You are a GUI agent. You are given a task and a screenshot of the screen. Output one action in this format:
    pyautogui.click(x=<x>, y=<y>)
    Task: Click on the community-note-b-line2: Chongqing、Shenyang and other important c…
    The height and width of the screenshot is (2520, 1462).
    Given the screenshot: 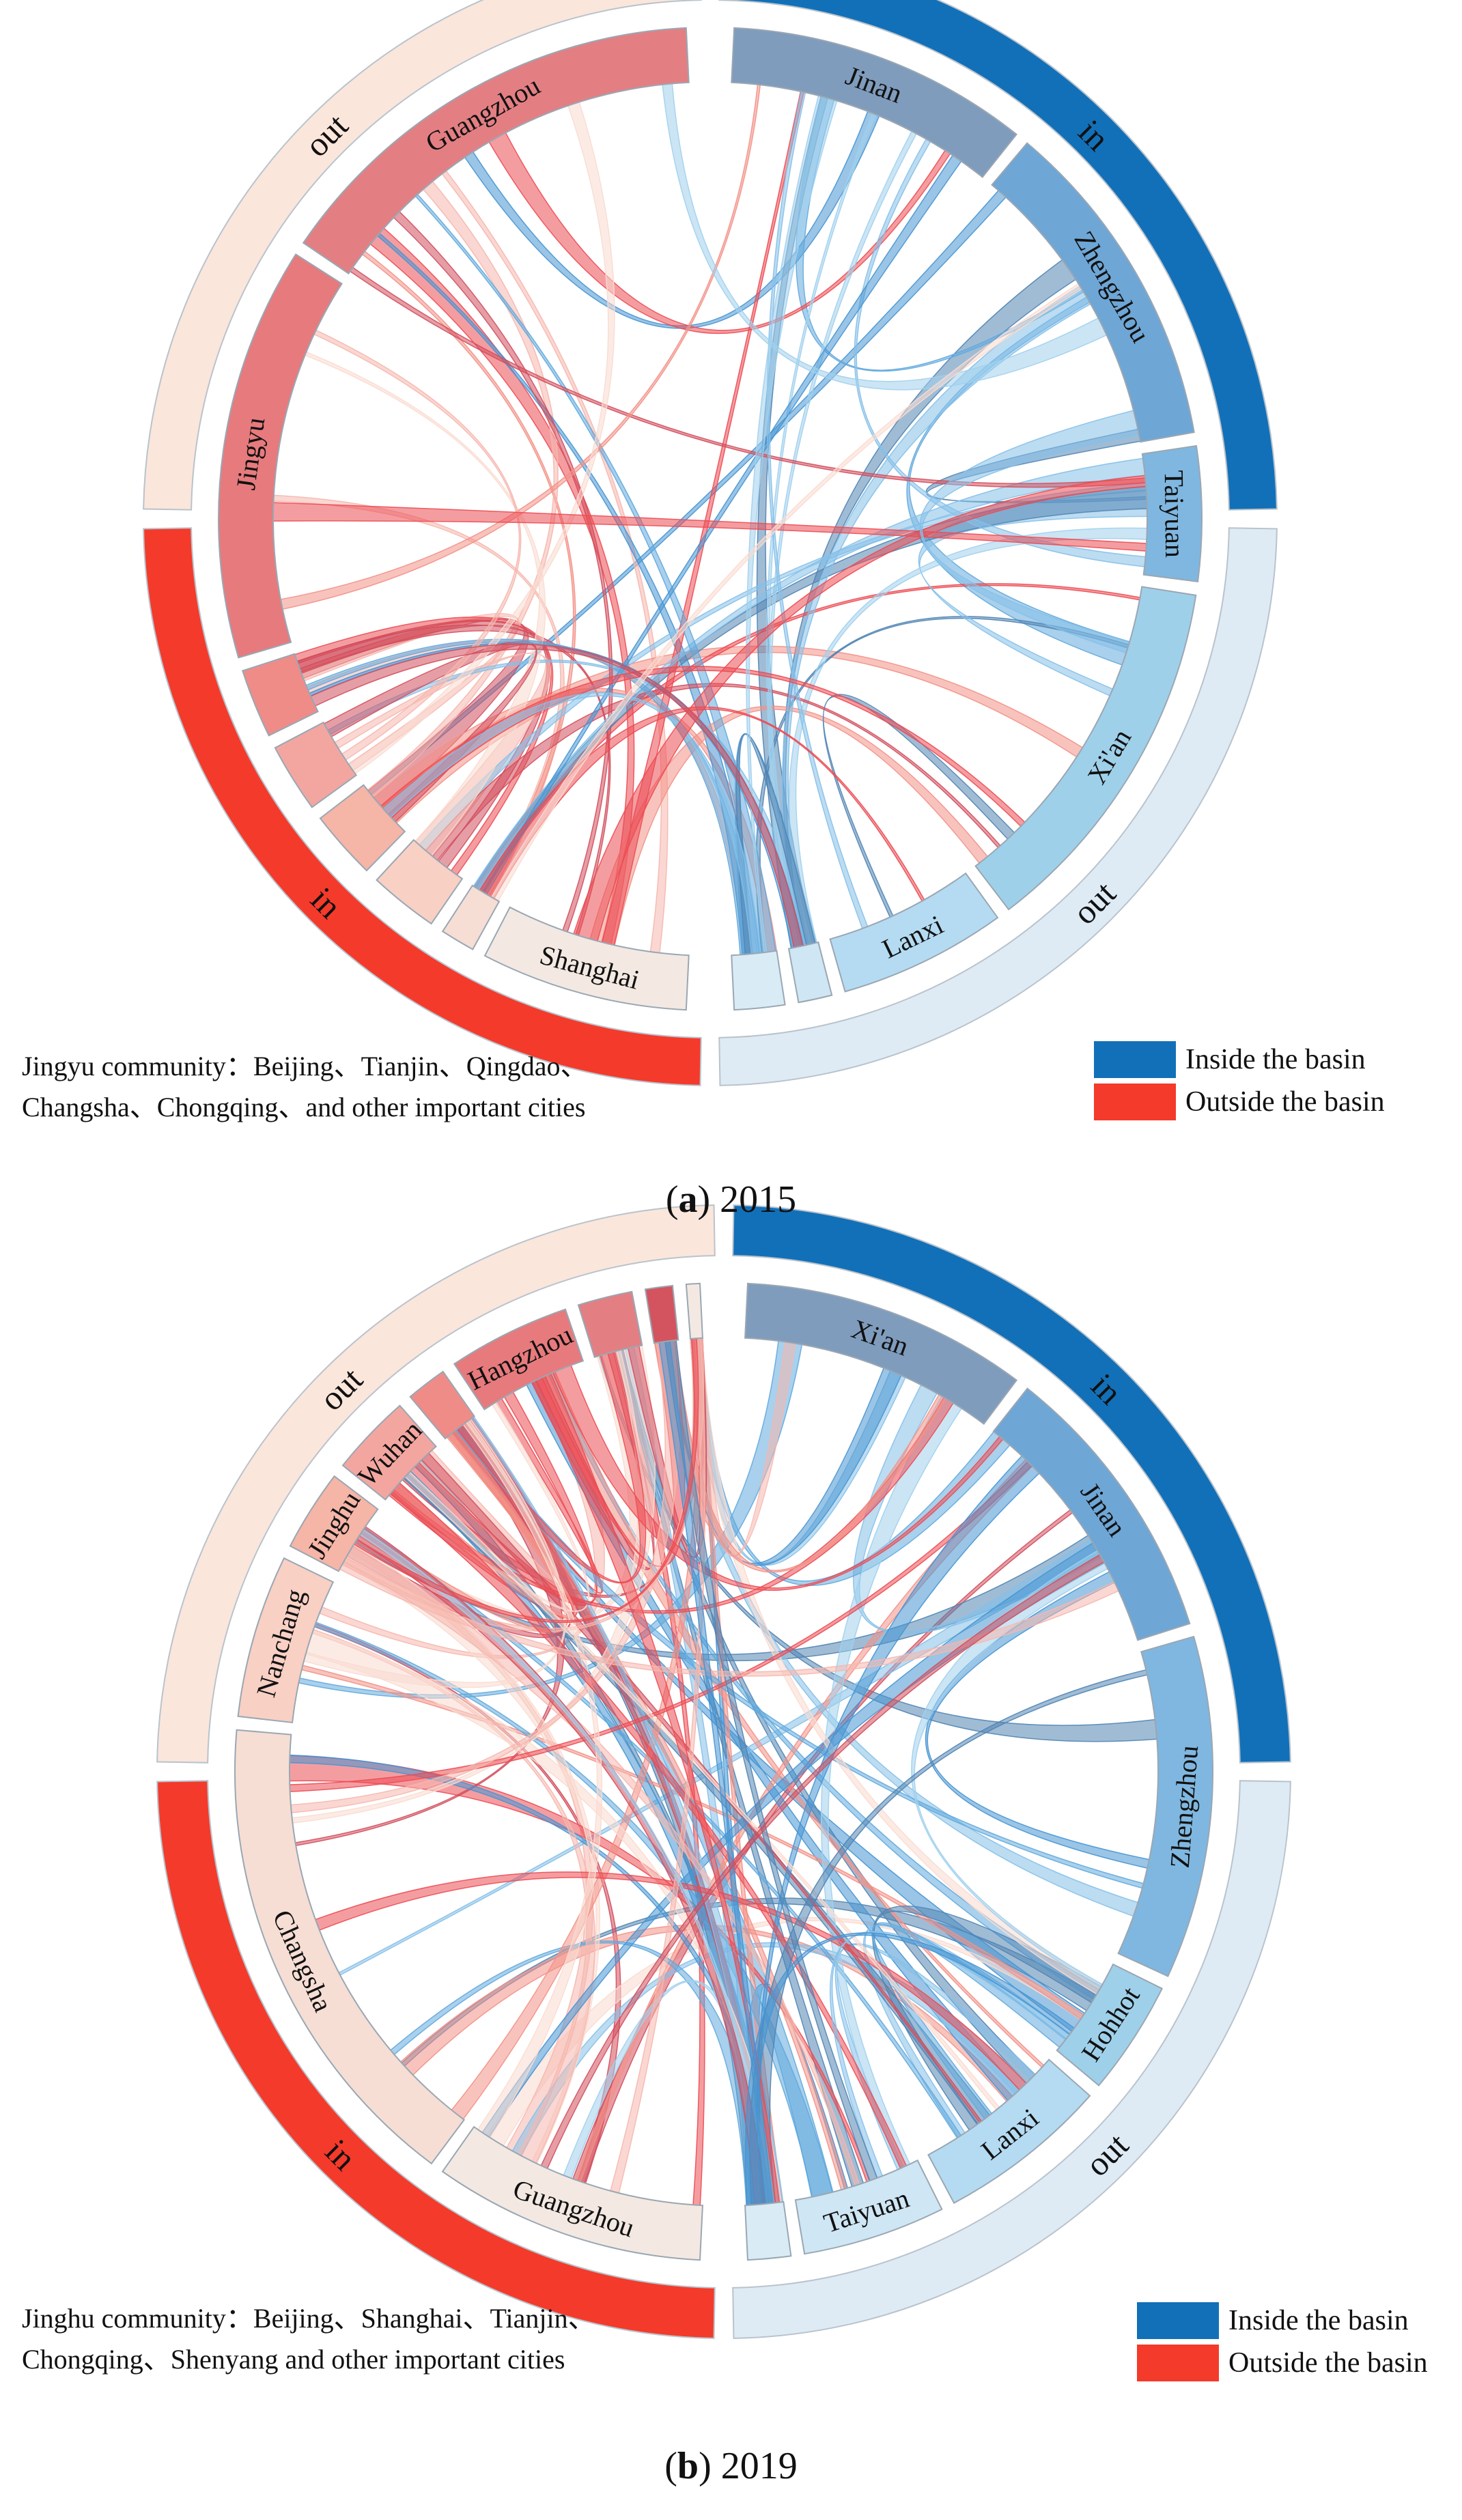 What is the action you would take?
    pyautogui.click(x=293, y=2359)
    